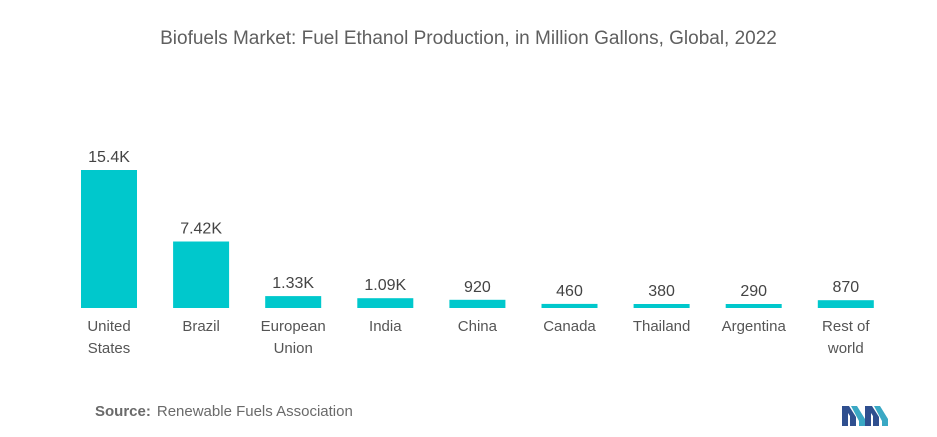 The width and height of the screenshot is (937, 437). Describe the element at coordinates (293, 337) in the screenshot. I see `category-label: European Union` at that location.